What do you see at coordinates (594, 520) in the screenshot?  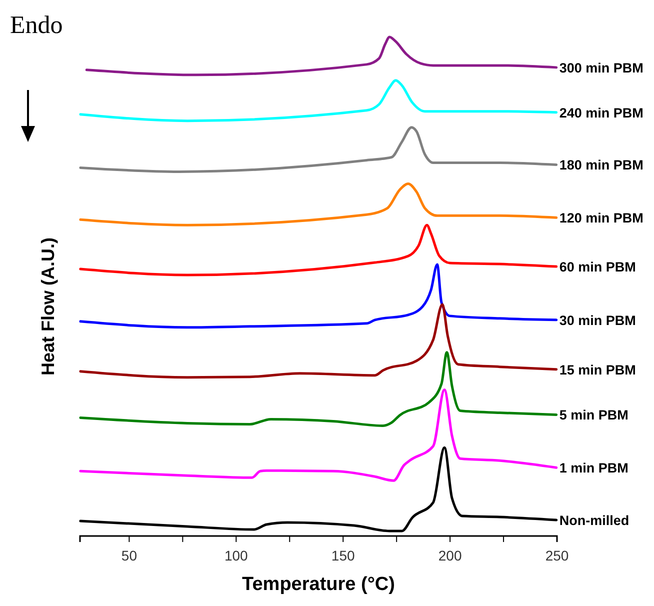 I see `series-label: Non-milled` at bounding box center [594, 520].